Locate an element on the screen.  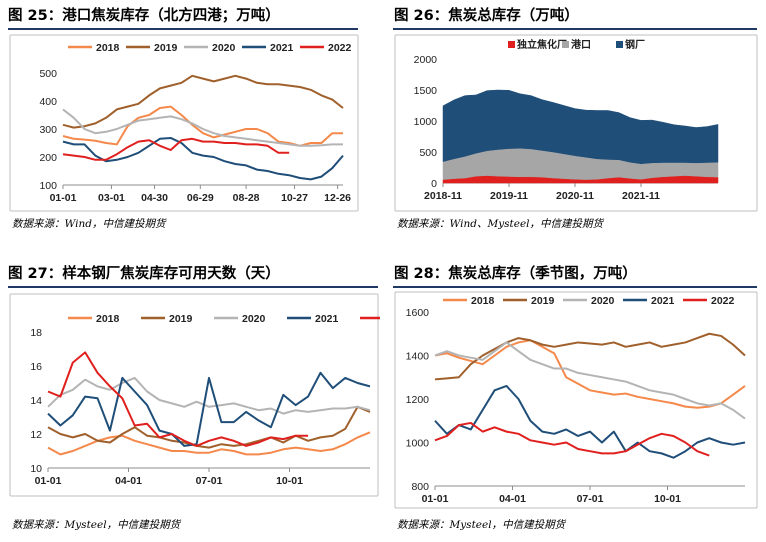
x-tick-label: 2020-11 is located at coordinates (575, 196).